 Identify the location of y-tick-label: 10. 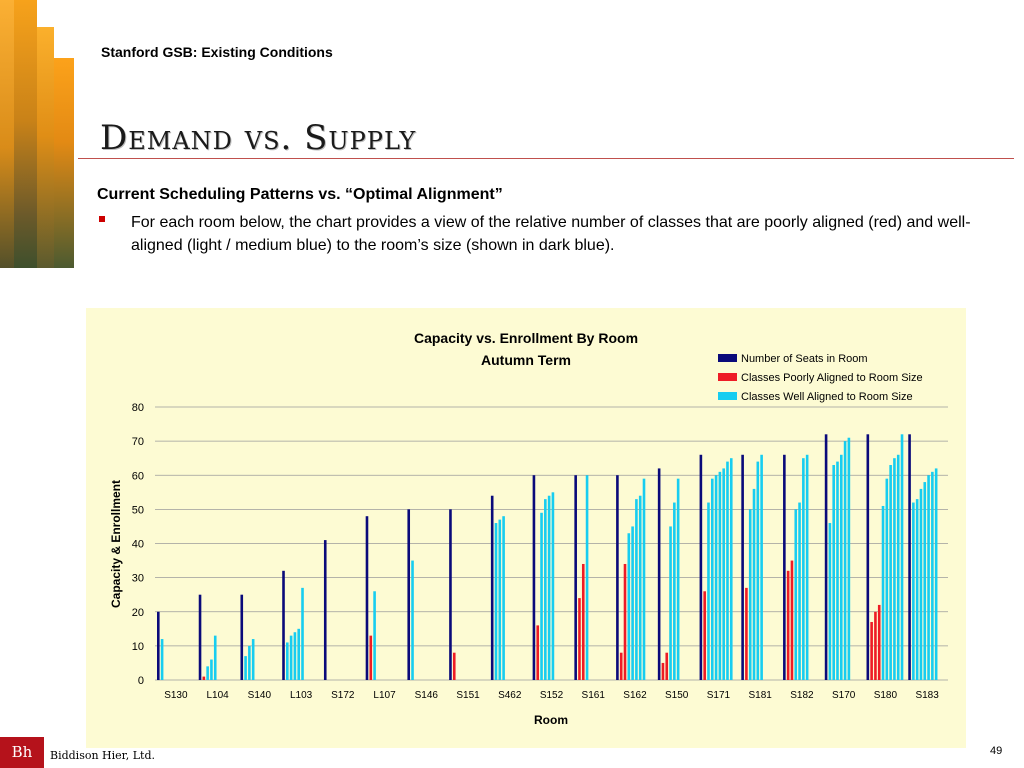
(138, 647).